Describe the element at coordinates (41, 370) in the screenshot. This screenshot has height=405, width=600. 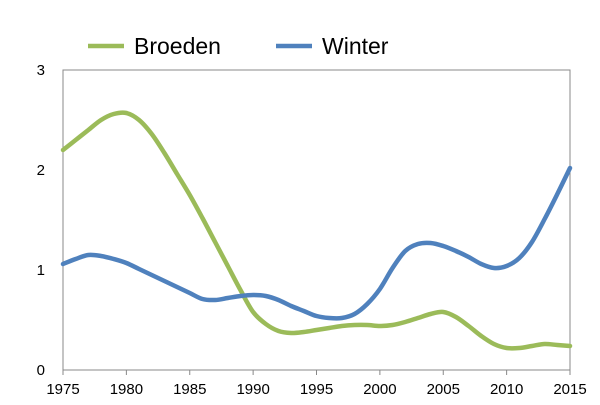
I see `y-tick-label: 0` at that location.